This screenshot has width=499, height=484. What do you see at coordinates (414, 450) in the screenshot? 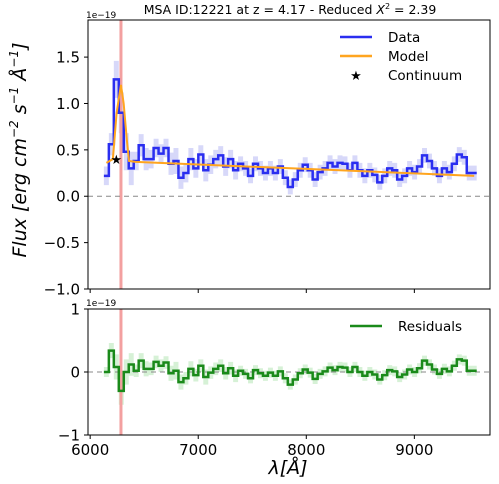
I see `x-tick-label: 9000` at bounding box center [414, 450].